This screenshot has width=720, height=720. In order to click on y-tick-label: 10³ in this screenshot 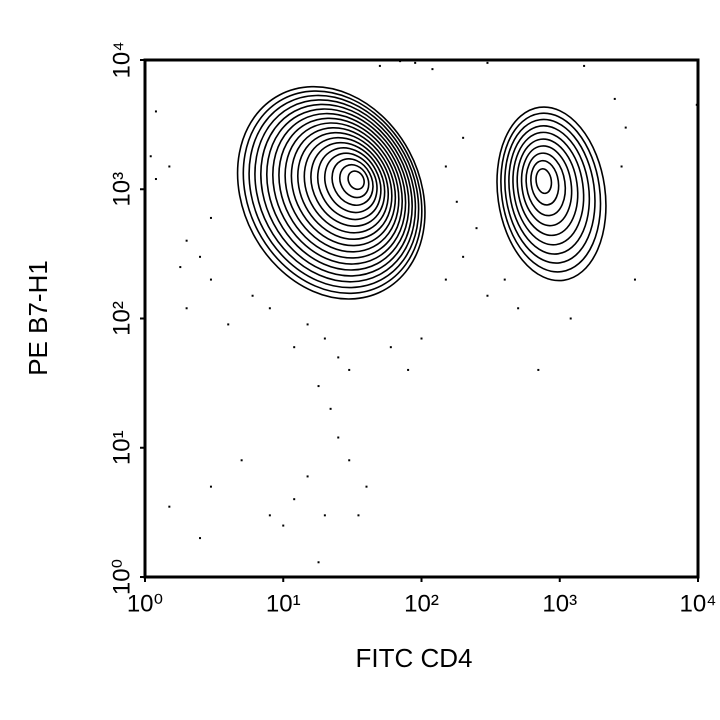, I will do `click(121, 189)`.